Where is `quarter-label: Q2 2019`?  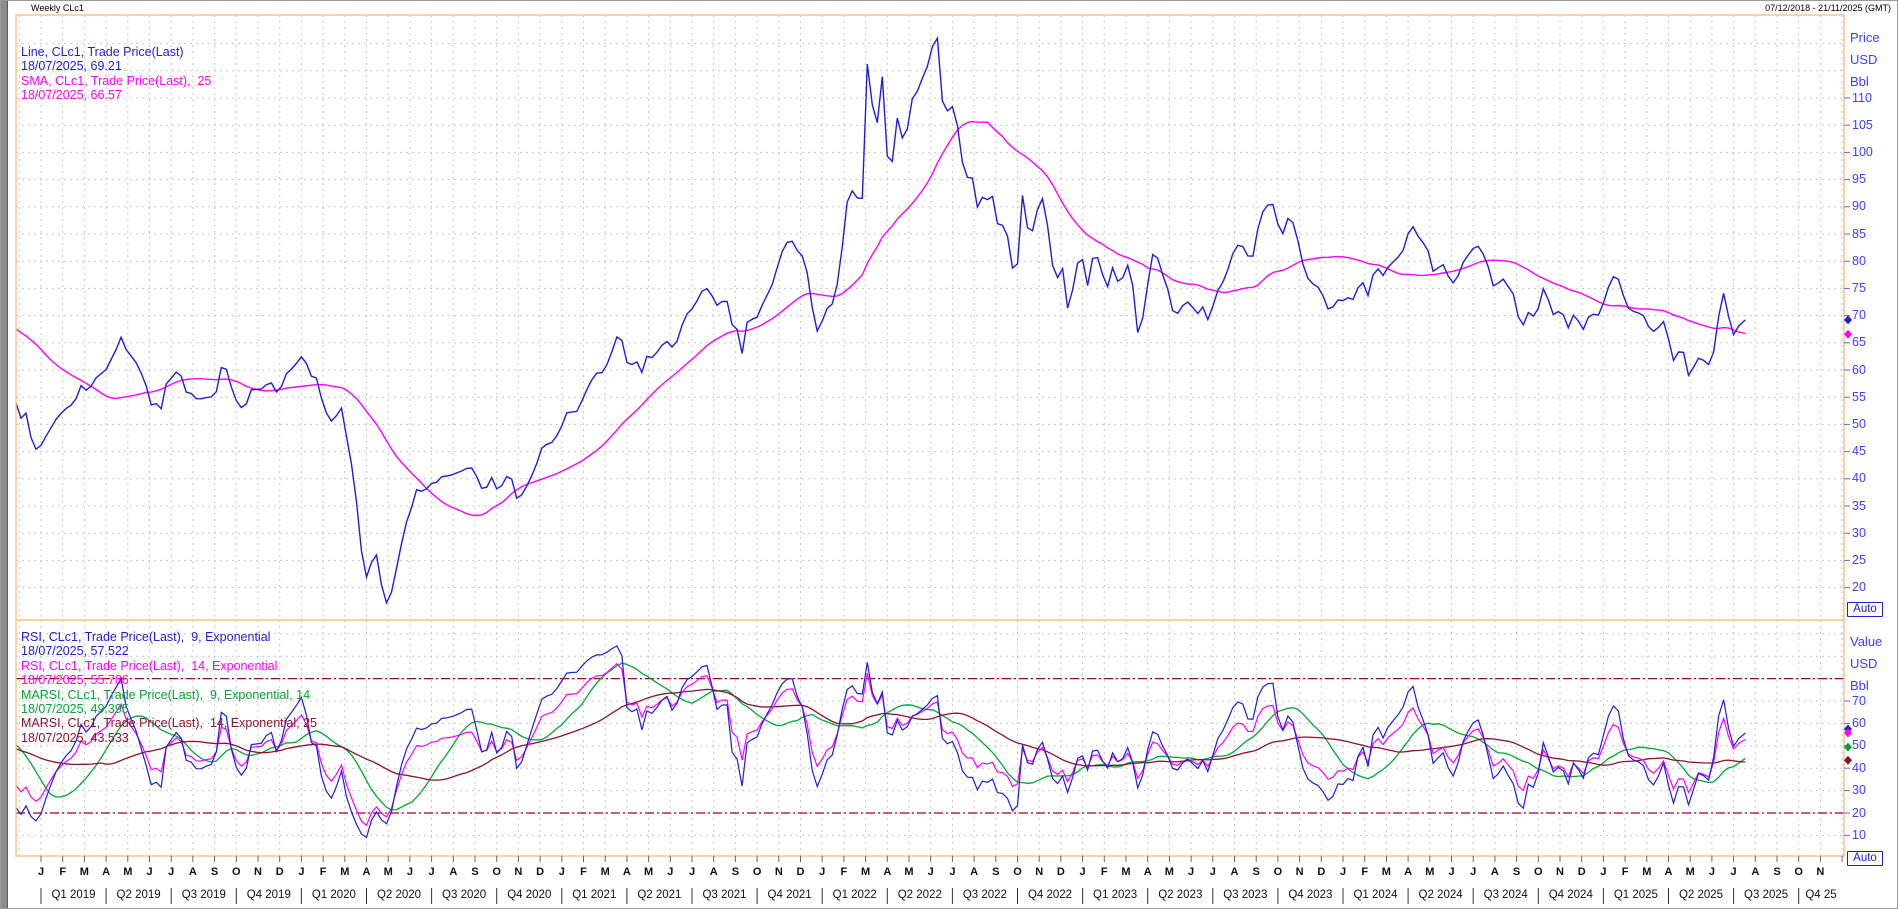 quarter-label: Q2 2019 is located at coordinates (138, 895).